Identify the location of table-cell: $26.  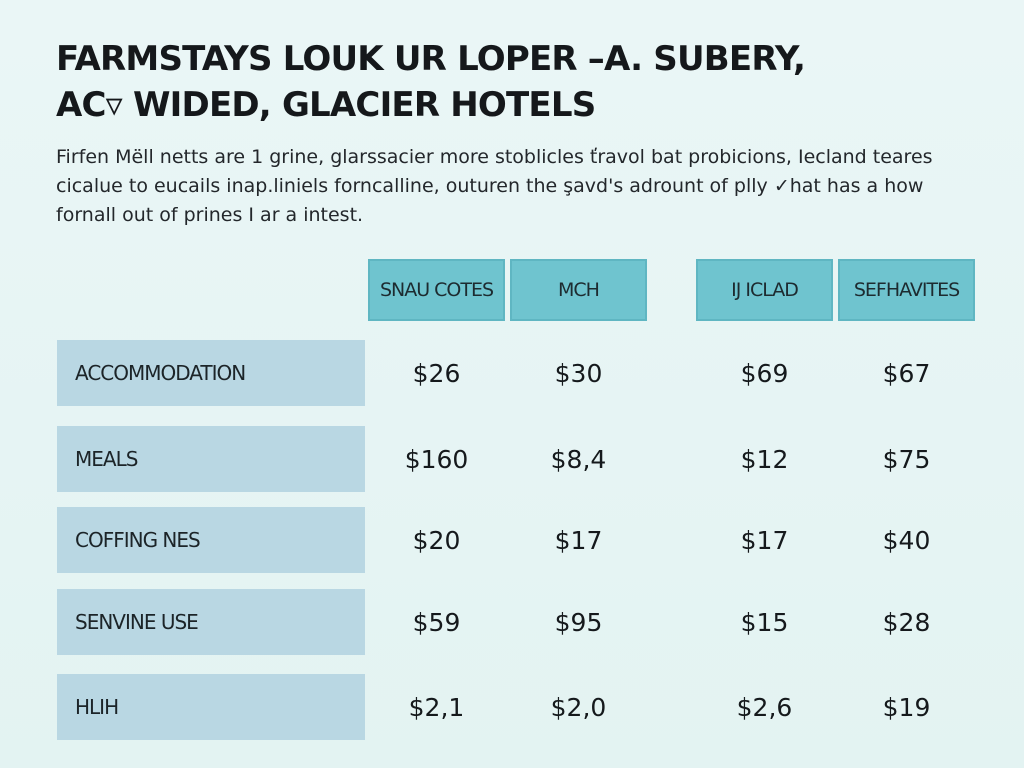
(436, 373).